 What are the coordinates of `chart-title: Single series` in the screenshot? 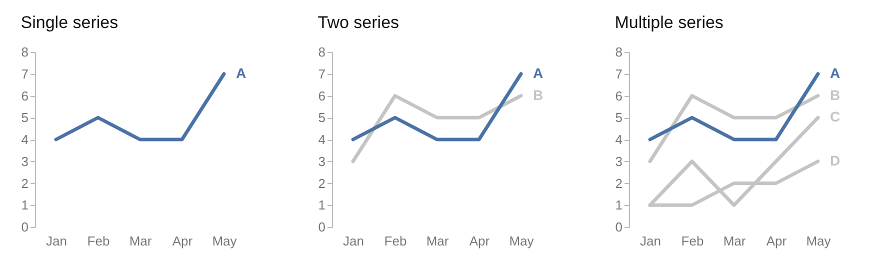 It's located at (69, 22).